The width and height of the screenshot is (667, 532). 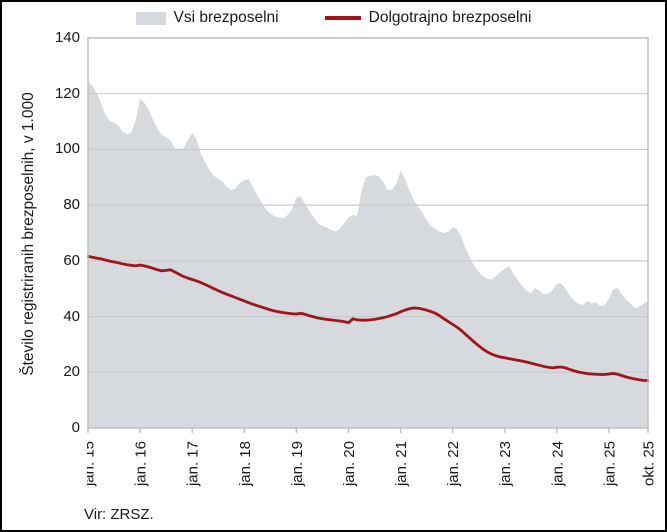 I want to click on y-tick-label: 100, so click(x=67, y=149).